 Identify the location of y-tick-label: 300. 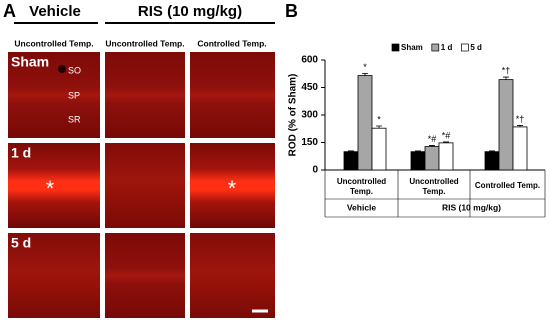
(309, 115).